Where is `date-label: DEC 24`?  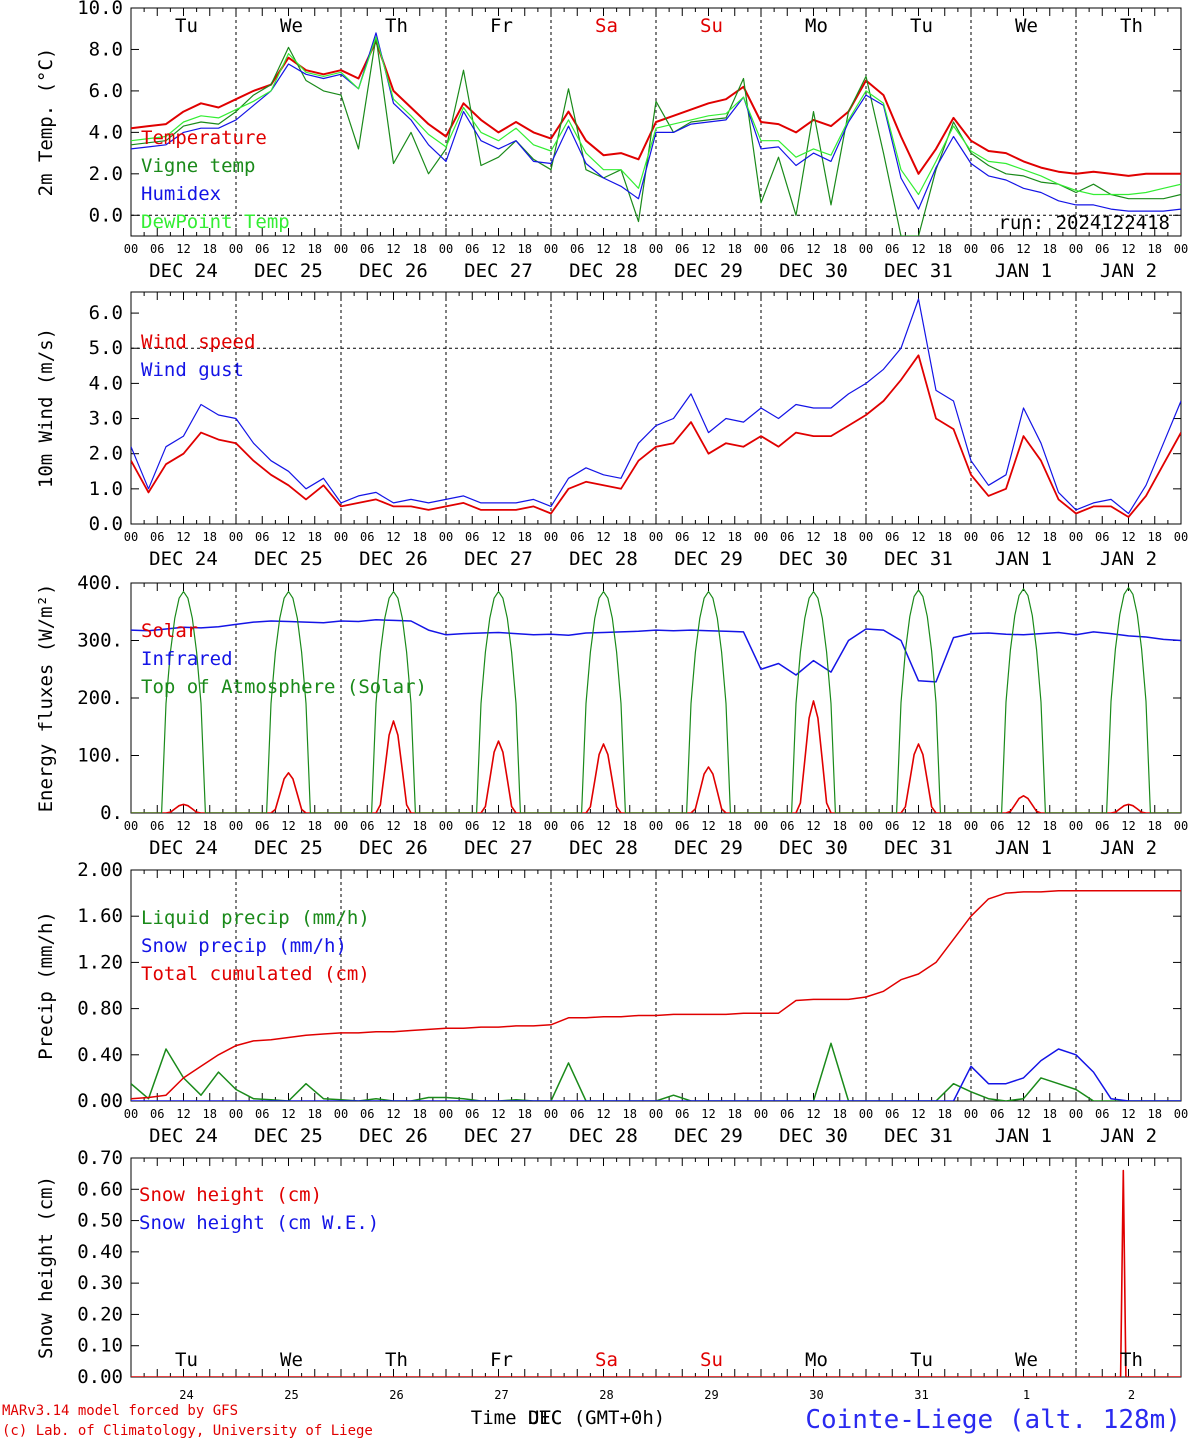
date-label: DEC 24 is located at coordinates (183, 848).